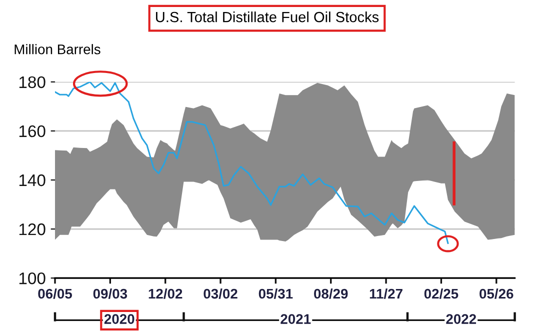 The width and height of the screenshot is (534, 333). Describe the element at coordinates (221, 293) in the screenshot. I see `x-tick-label: 03/02` at that location.